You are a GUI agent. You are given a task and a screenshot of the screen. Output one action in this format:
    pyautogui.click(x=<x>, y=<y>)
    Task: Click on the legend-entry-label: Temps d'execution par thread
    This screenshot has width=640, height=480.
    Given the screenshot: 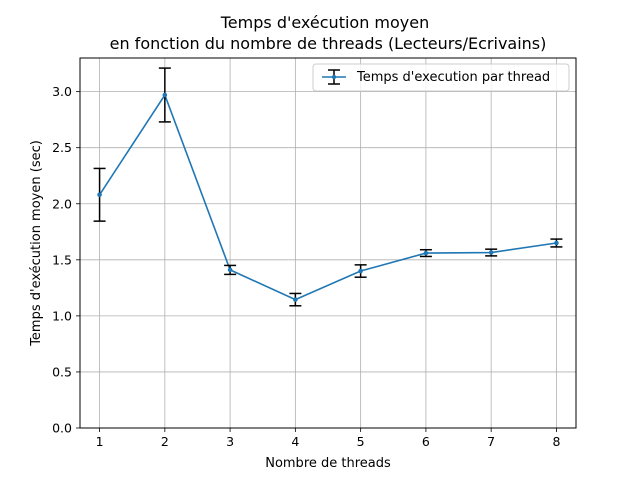 What is the action you would take?
    pyautogui.click(x=453, y=77)
    